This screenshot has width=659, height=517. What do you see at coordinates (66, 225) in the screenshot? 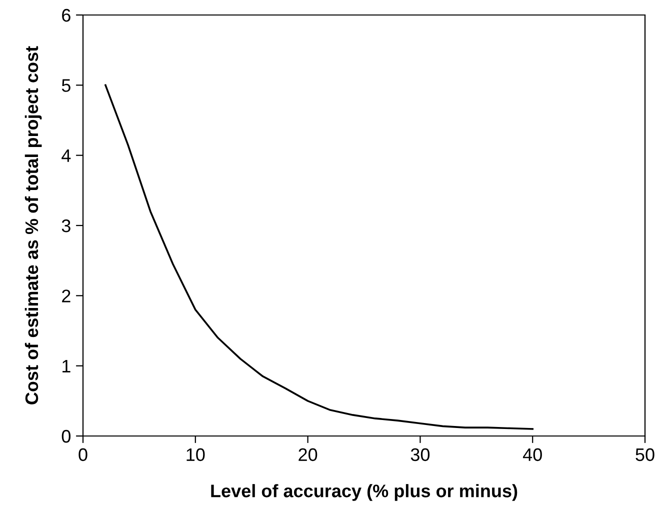
I see `y-tick-label: 3` at bounding box center [66, 225].